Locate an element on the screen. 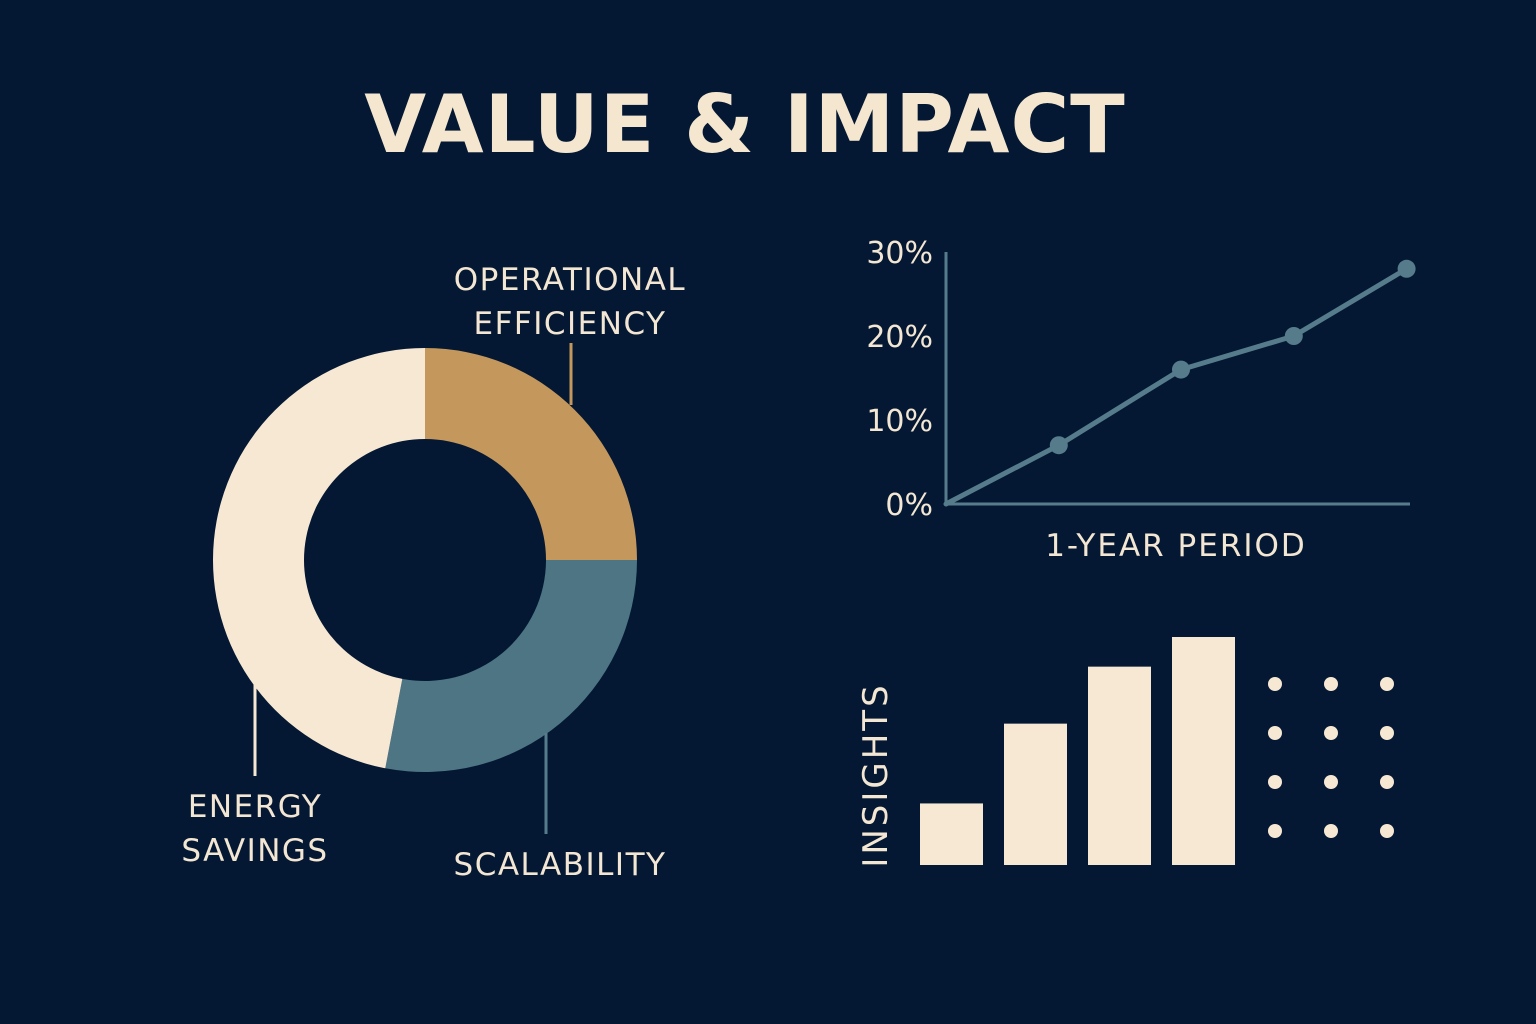  label-energy-savings: ENERGY SAVINGS is located at coordinates (255, 829).